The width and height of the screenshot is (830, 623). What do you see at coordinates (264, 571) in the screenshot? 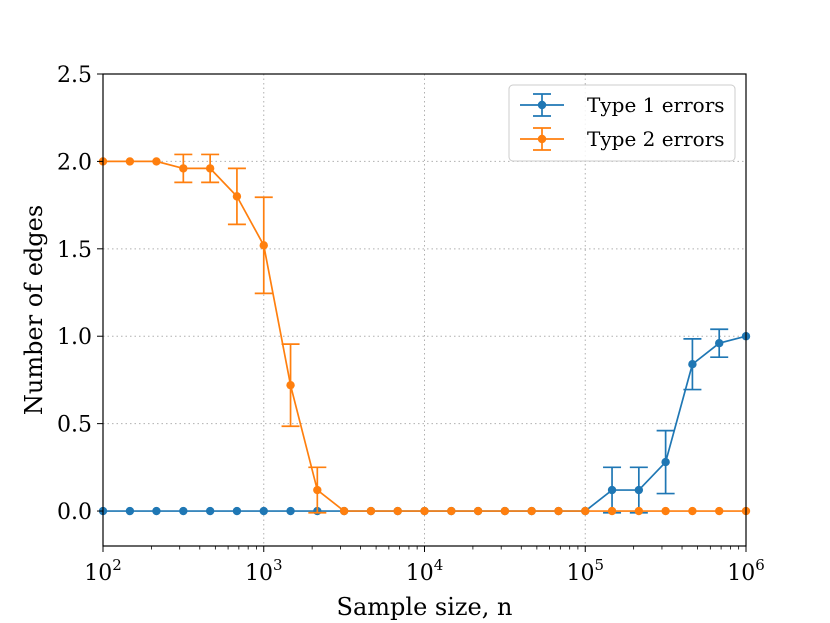
I see `x-tick-label: 10³` at bounding box center [264, 571].